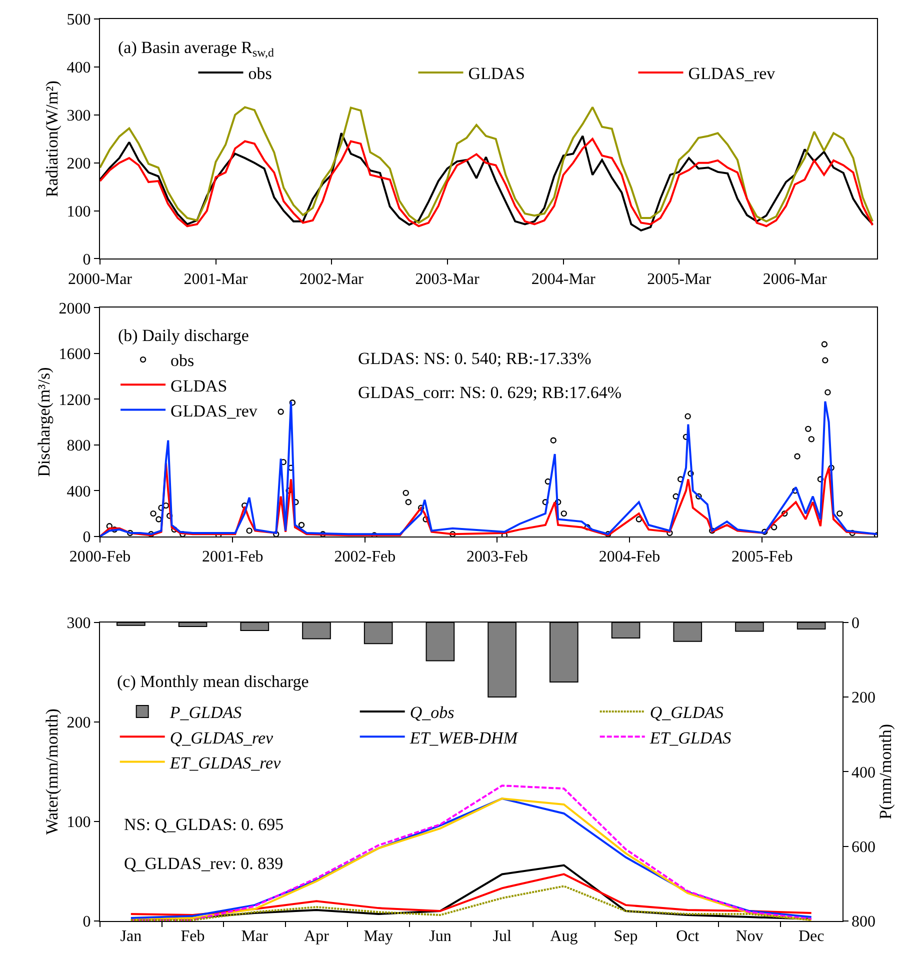 This screenshot has width=903, height=973. What do you see at coordinates (863, 922) in the screenshot?
I see `y2-tick-label: 800` at bounding box center [863, 922].